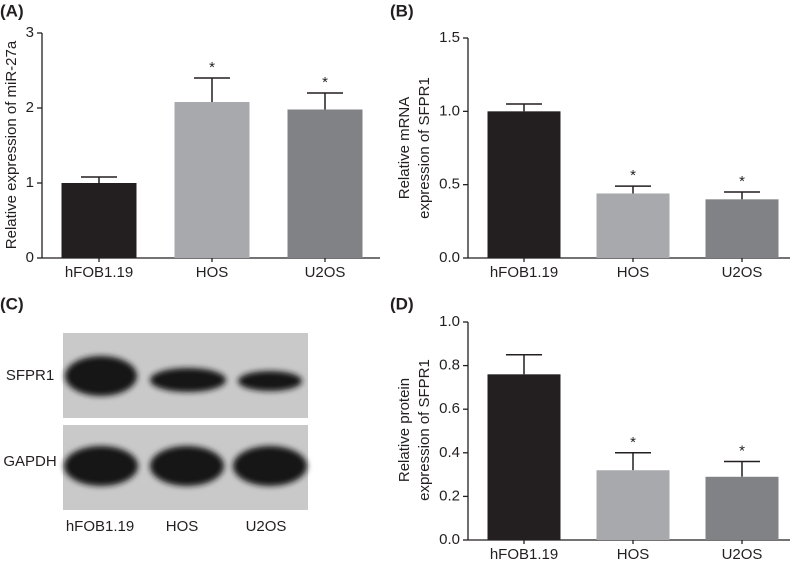  I want to click on blot-image, so click(185, 421).